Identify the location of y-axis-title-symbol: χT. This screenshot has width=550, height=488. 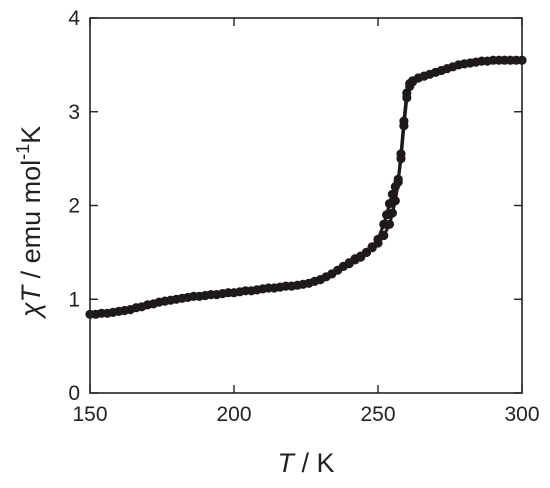
(31, 301).